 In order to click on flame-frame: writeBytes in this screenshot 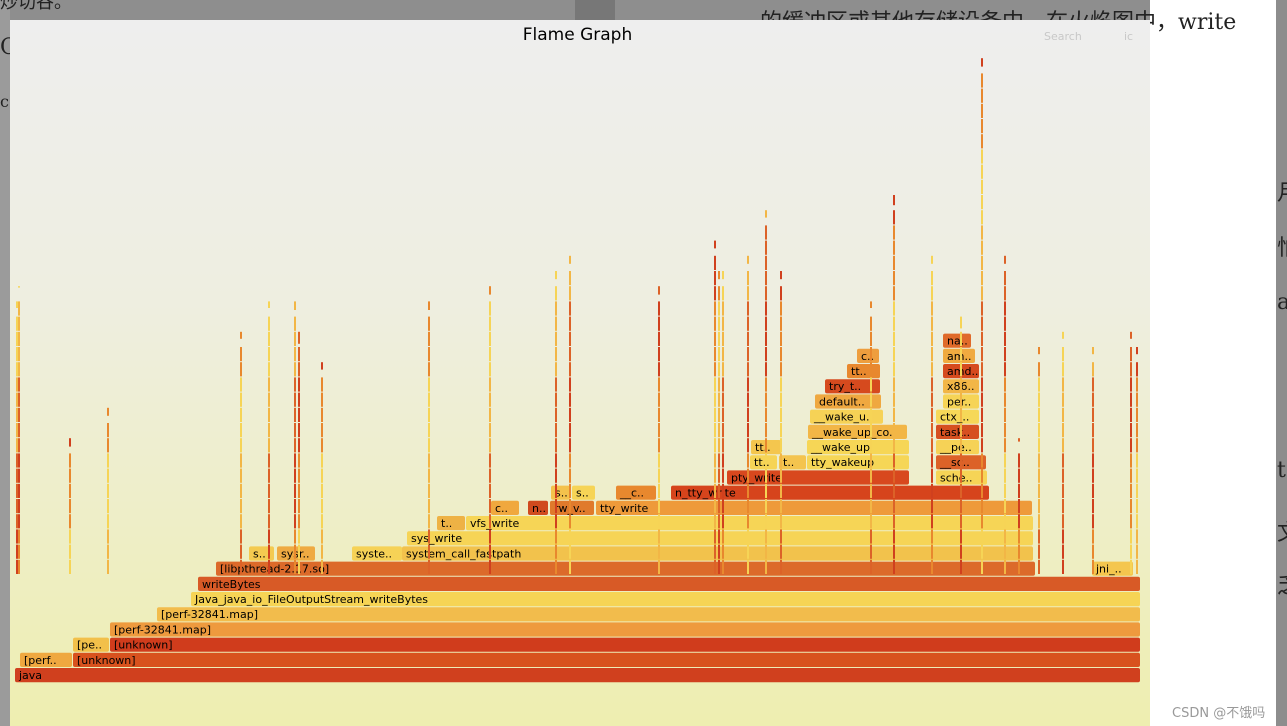, I will do `click(669, 583)`.